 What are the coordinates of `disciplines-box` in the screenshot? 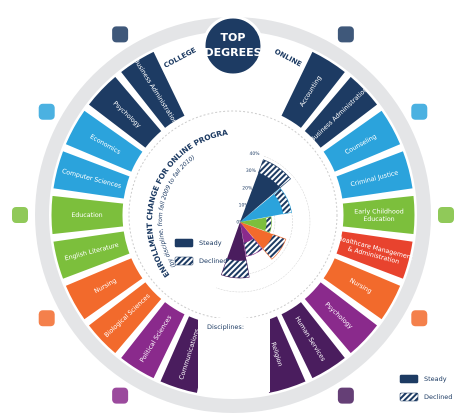 It's located at (234, 355).